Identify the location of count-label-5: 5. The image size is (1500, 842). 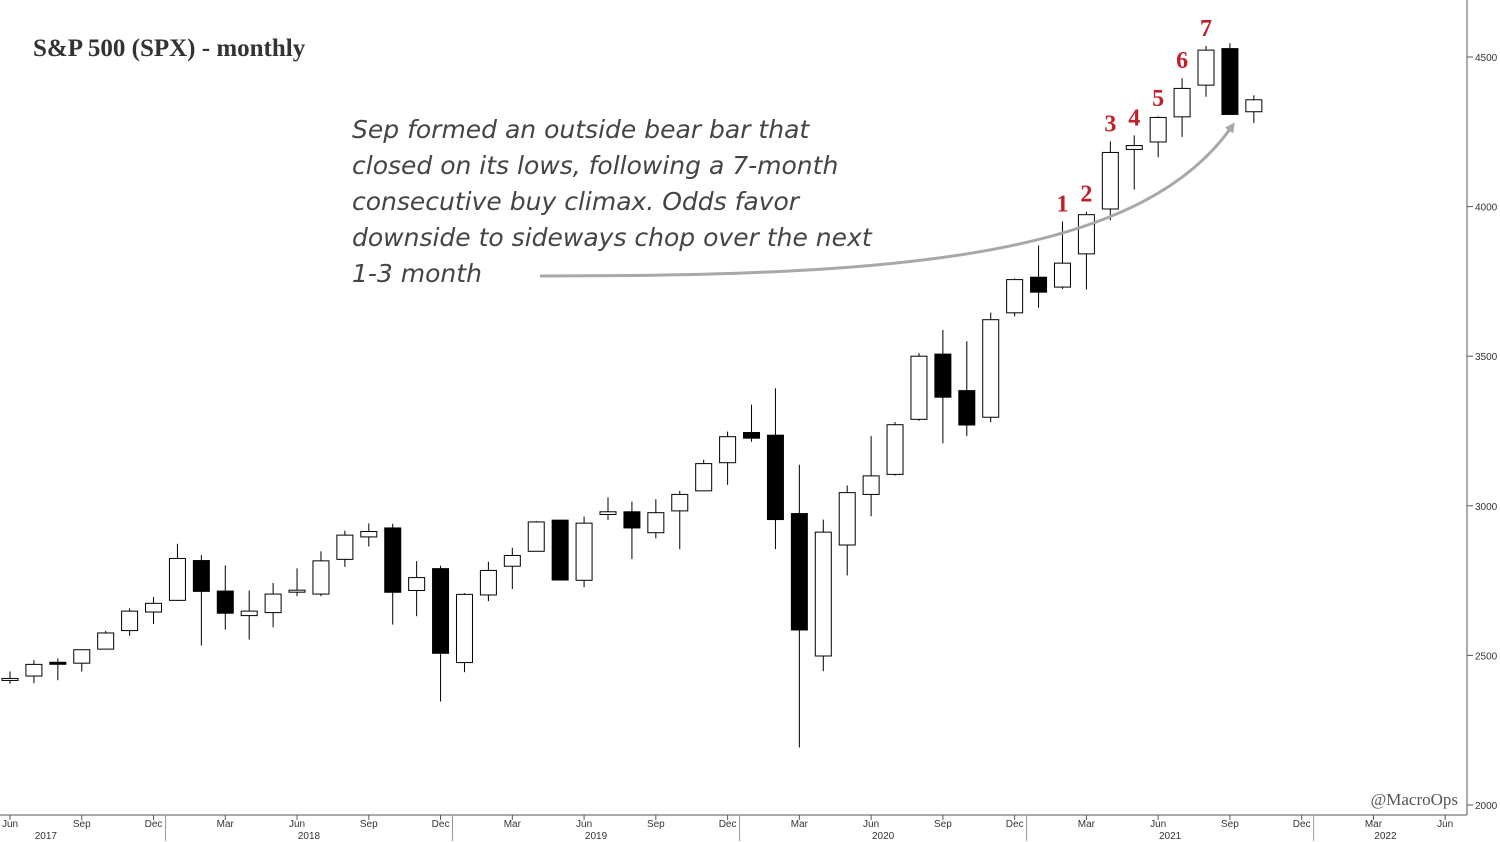
(1158, 99).